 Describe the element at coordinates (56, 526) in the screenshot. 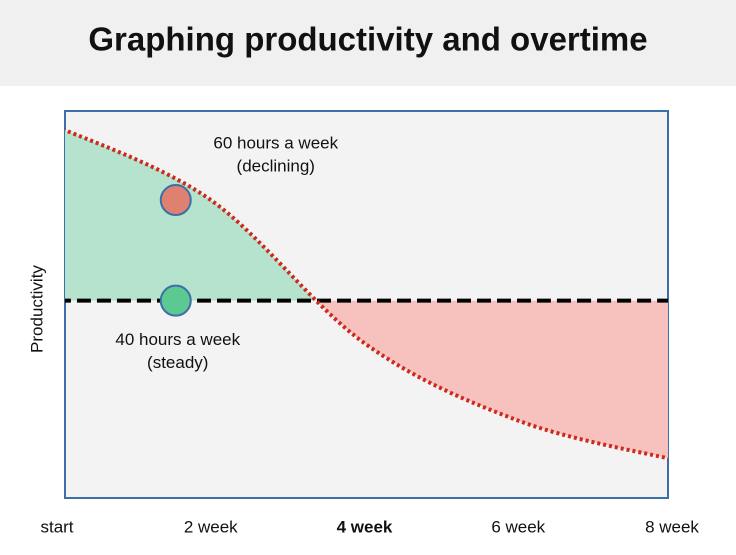

I see `x-tick-label: start` at that location.